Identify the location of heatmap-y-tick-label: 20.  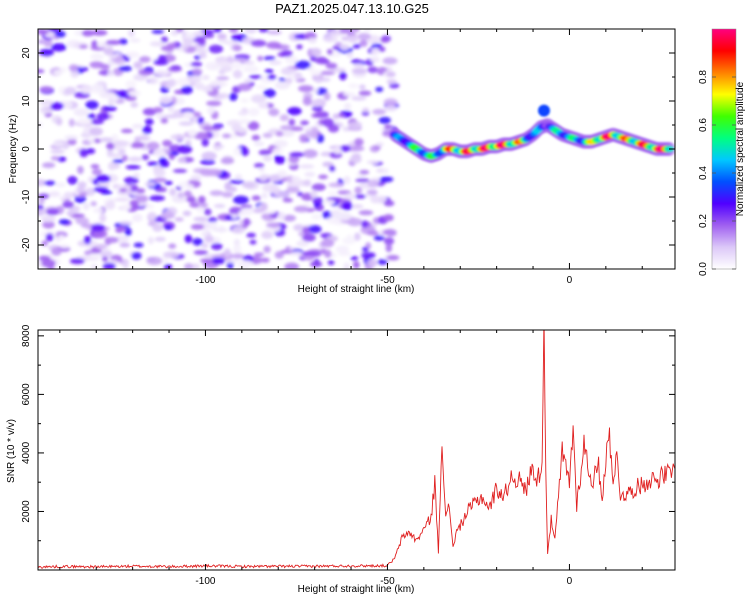
(26, 53).